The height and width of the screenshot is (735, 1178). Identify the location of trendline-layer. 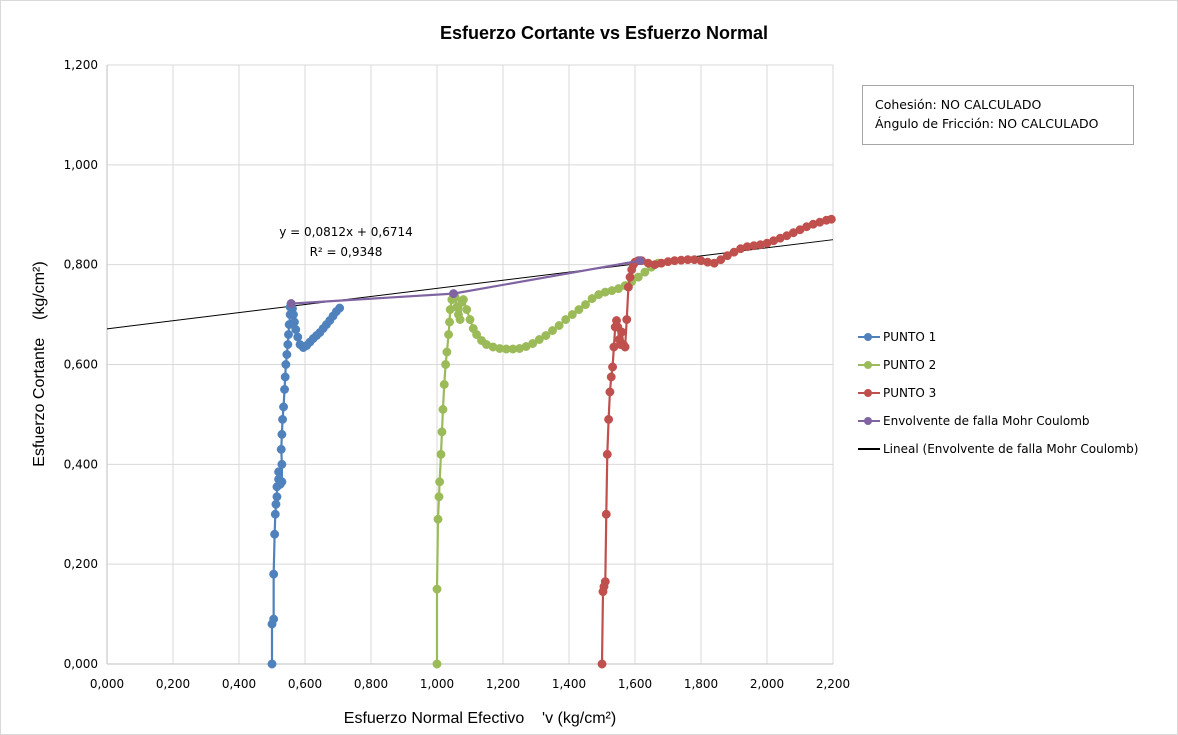
(470, 284).